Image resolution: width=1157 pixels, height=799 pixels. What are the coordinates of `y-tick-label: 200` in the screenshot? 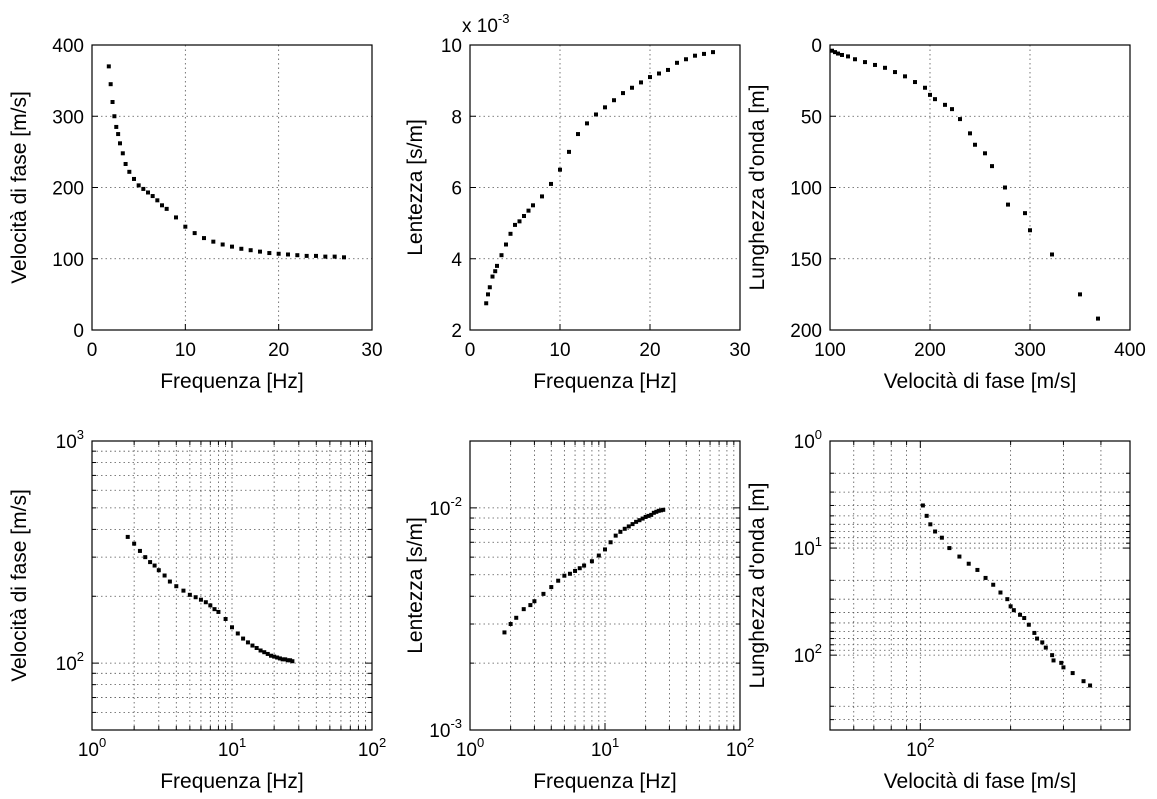 It's located at (68, 189).